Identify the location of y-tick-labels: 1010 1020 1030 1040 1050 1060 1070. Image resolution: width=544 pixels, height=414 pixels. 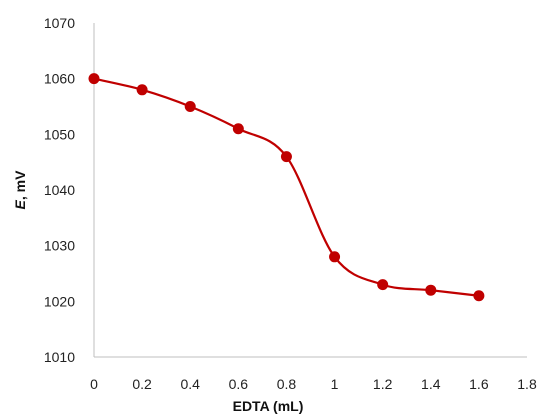
(59, 190).